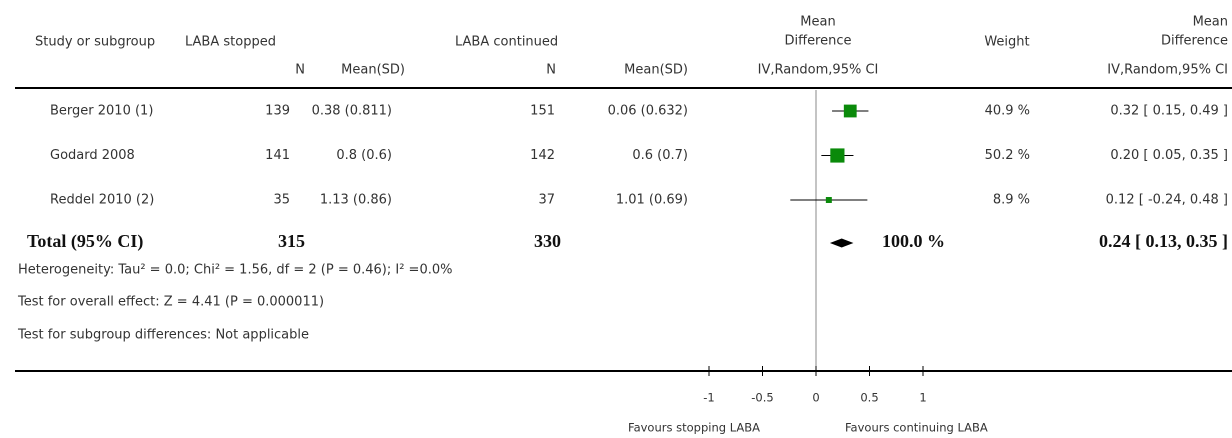 The height and width of the screenshot is (438, 1232). I want to click on x-tick-label: 0.5, so click(869, 398).